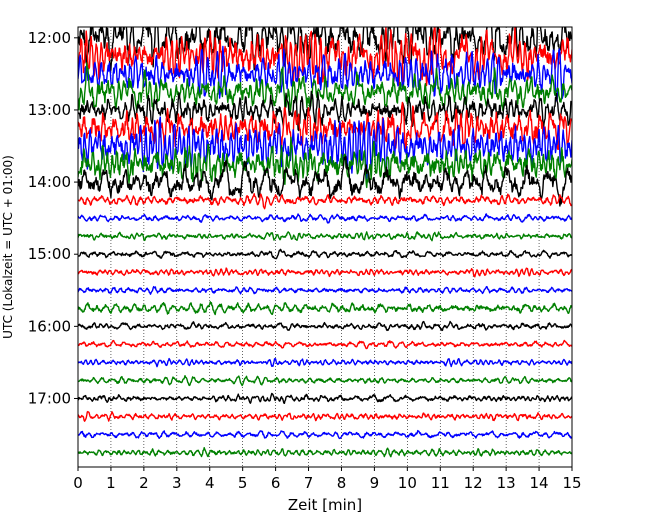 The image size is (650, 520). I want to click on x-axis-ticks: 0 1 2 3 4 5 6 7 8 9 10 11 12 13 14 15, so click(327, 479).